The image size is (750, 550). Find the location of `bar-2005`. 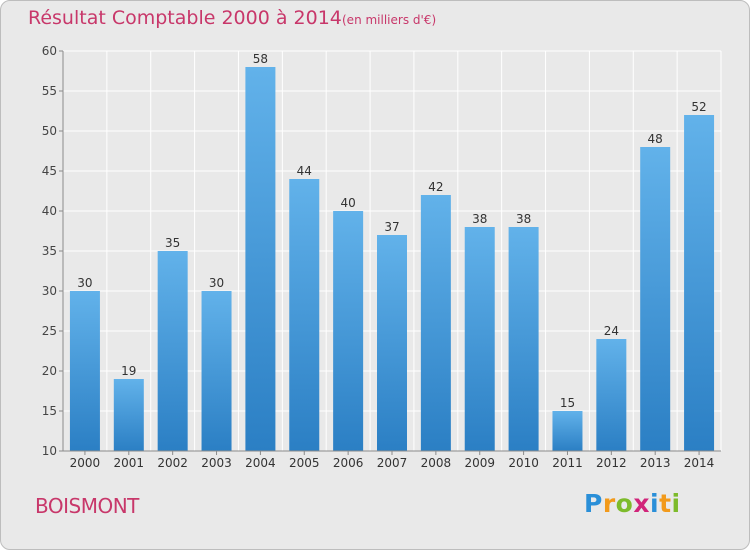

bar-2005 is located at coordinates (304, 315).